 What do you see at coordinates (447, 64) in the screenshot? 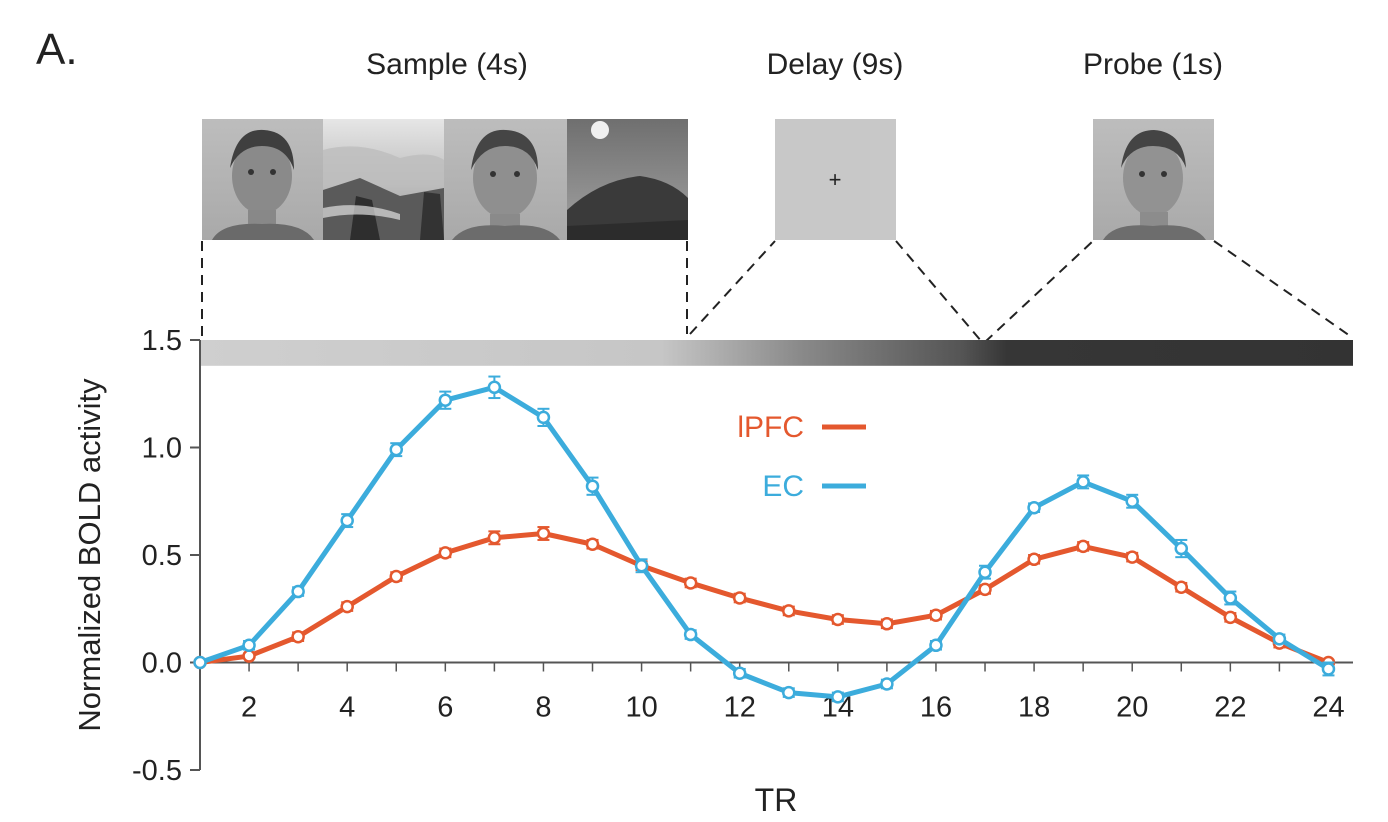
I see `phase-label-sample: Sample (4s)` at bounding box center [447, 64].